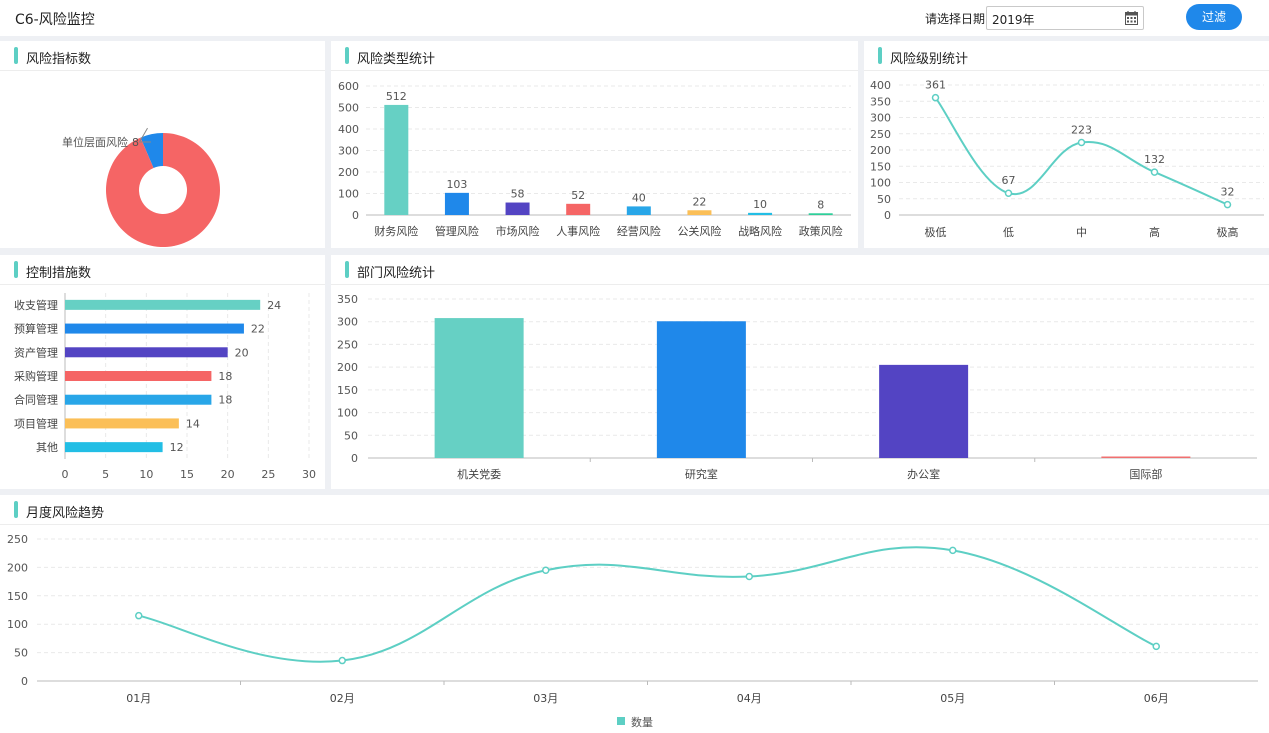 The width and height of the screenshot is (1269, 733). I want to click on x-tick-label: 办公室, so click(923, 474).